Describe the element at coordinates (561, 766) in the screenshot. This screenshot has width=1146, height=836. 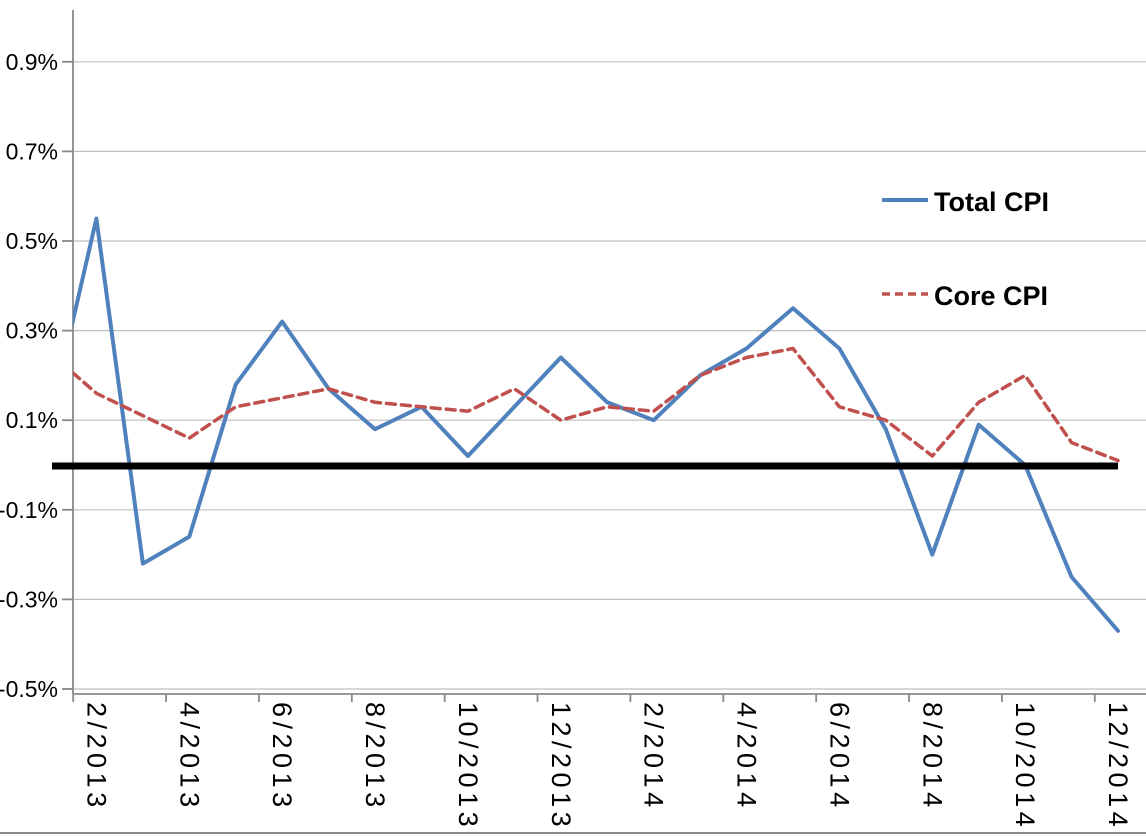
I see `x-axis-label: 12/2013` at that location.